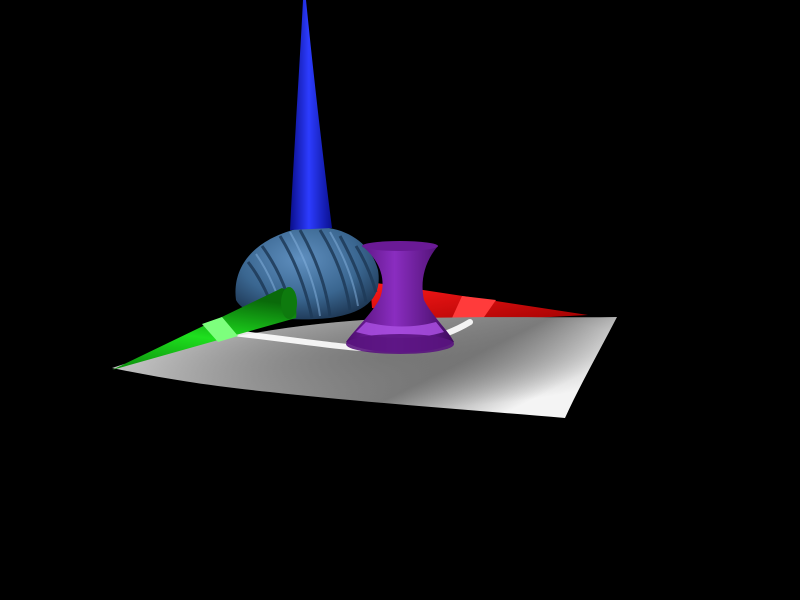 The image size is (800, 600). I want to click on blue-spike, so click(311, 115).